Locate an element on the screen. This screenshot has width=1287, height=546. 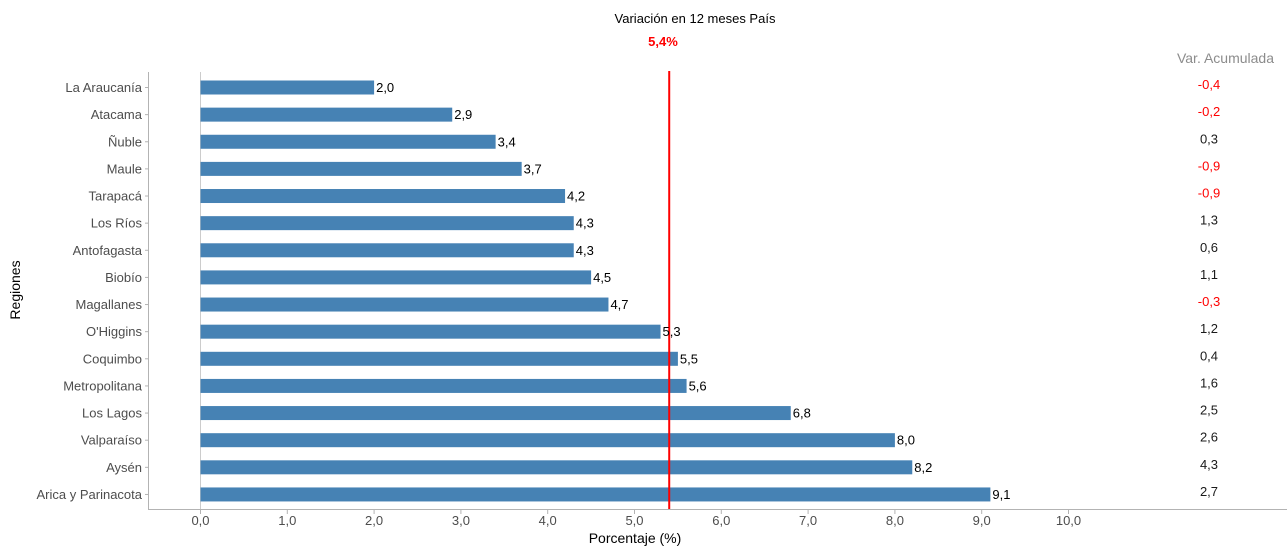
category-label: Ñuble is located at coordinates (125, 141).